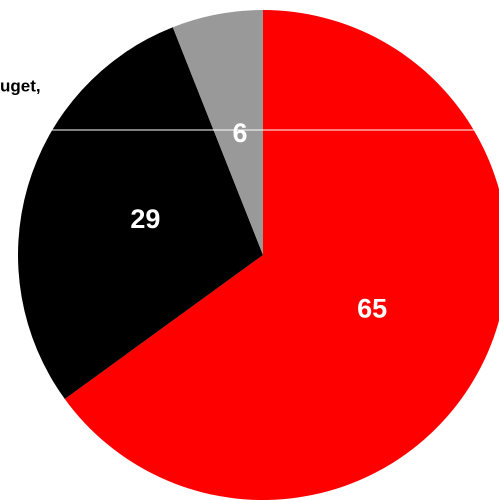 The height and width of the screenshot is (500, 499). I want to click on data-label: 29, so click(145, 219).